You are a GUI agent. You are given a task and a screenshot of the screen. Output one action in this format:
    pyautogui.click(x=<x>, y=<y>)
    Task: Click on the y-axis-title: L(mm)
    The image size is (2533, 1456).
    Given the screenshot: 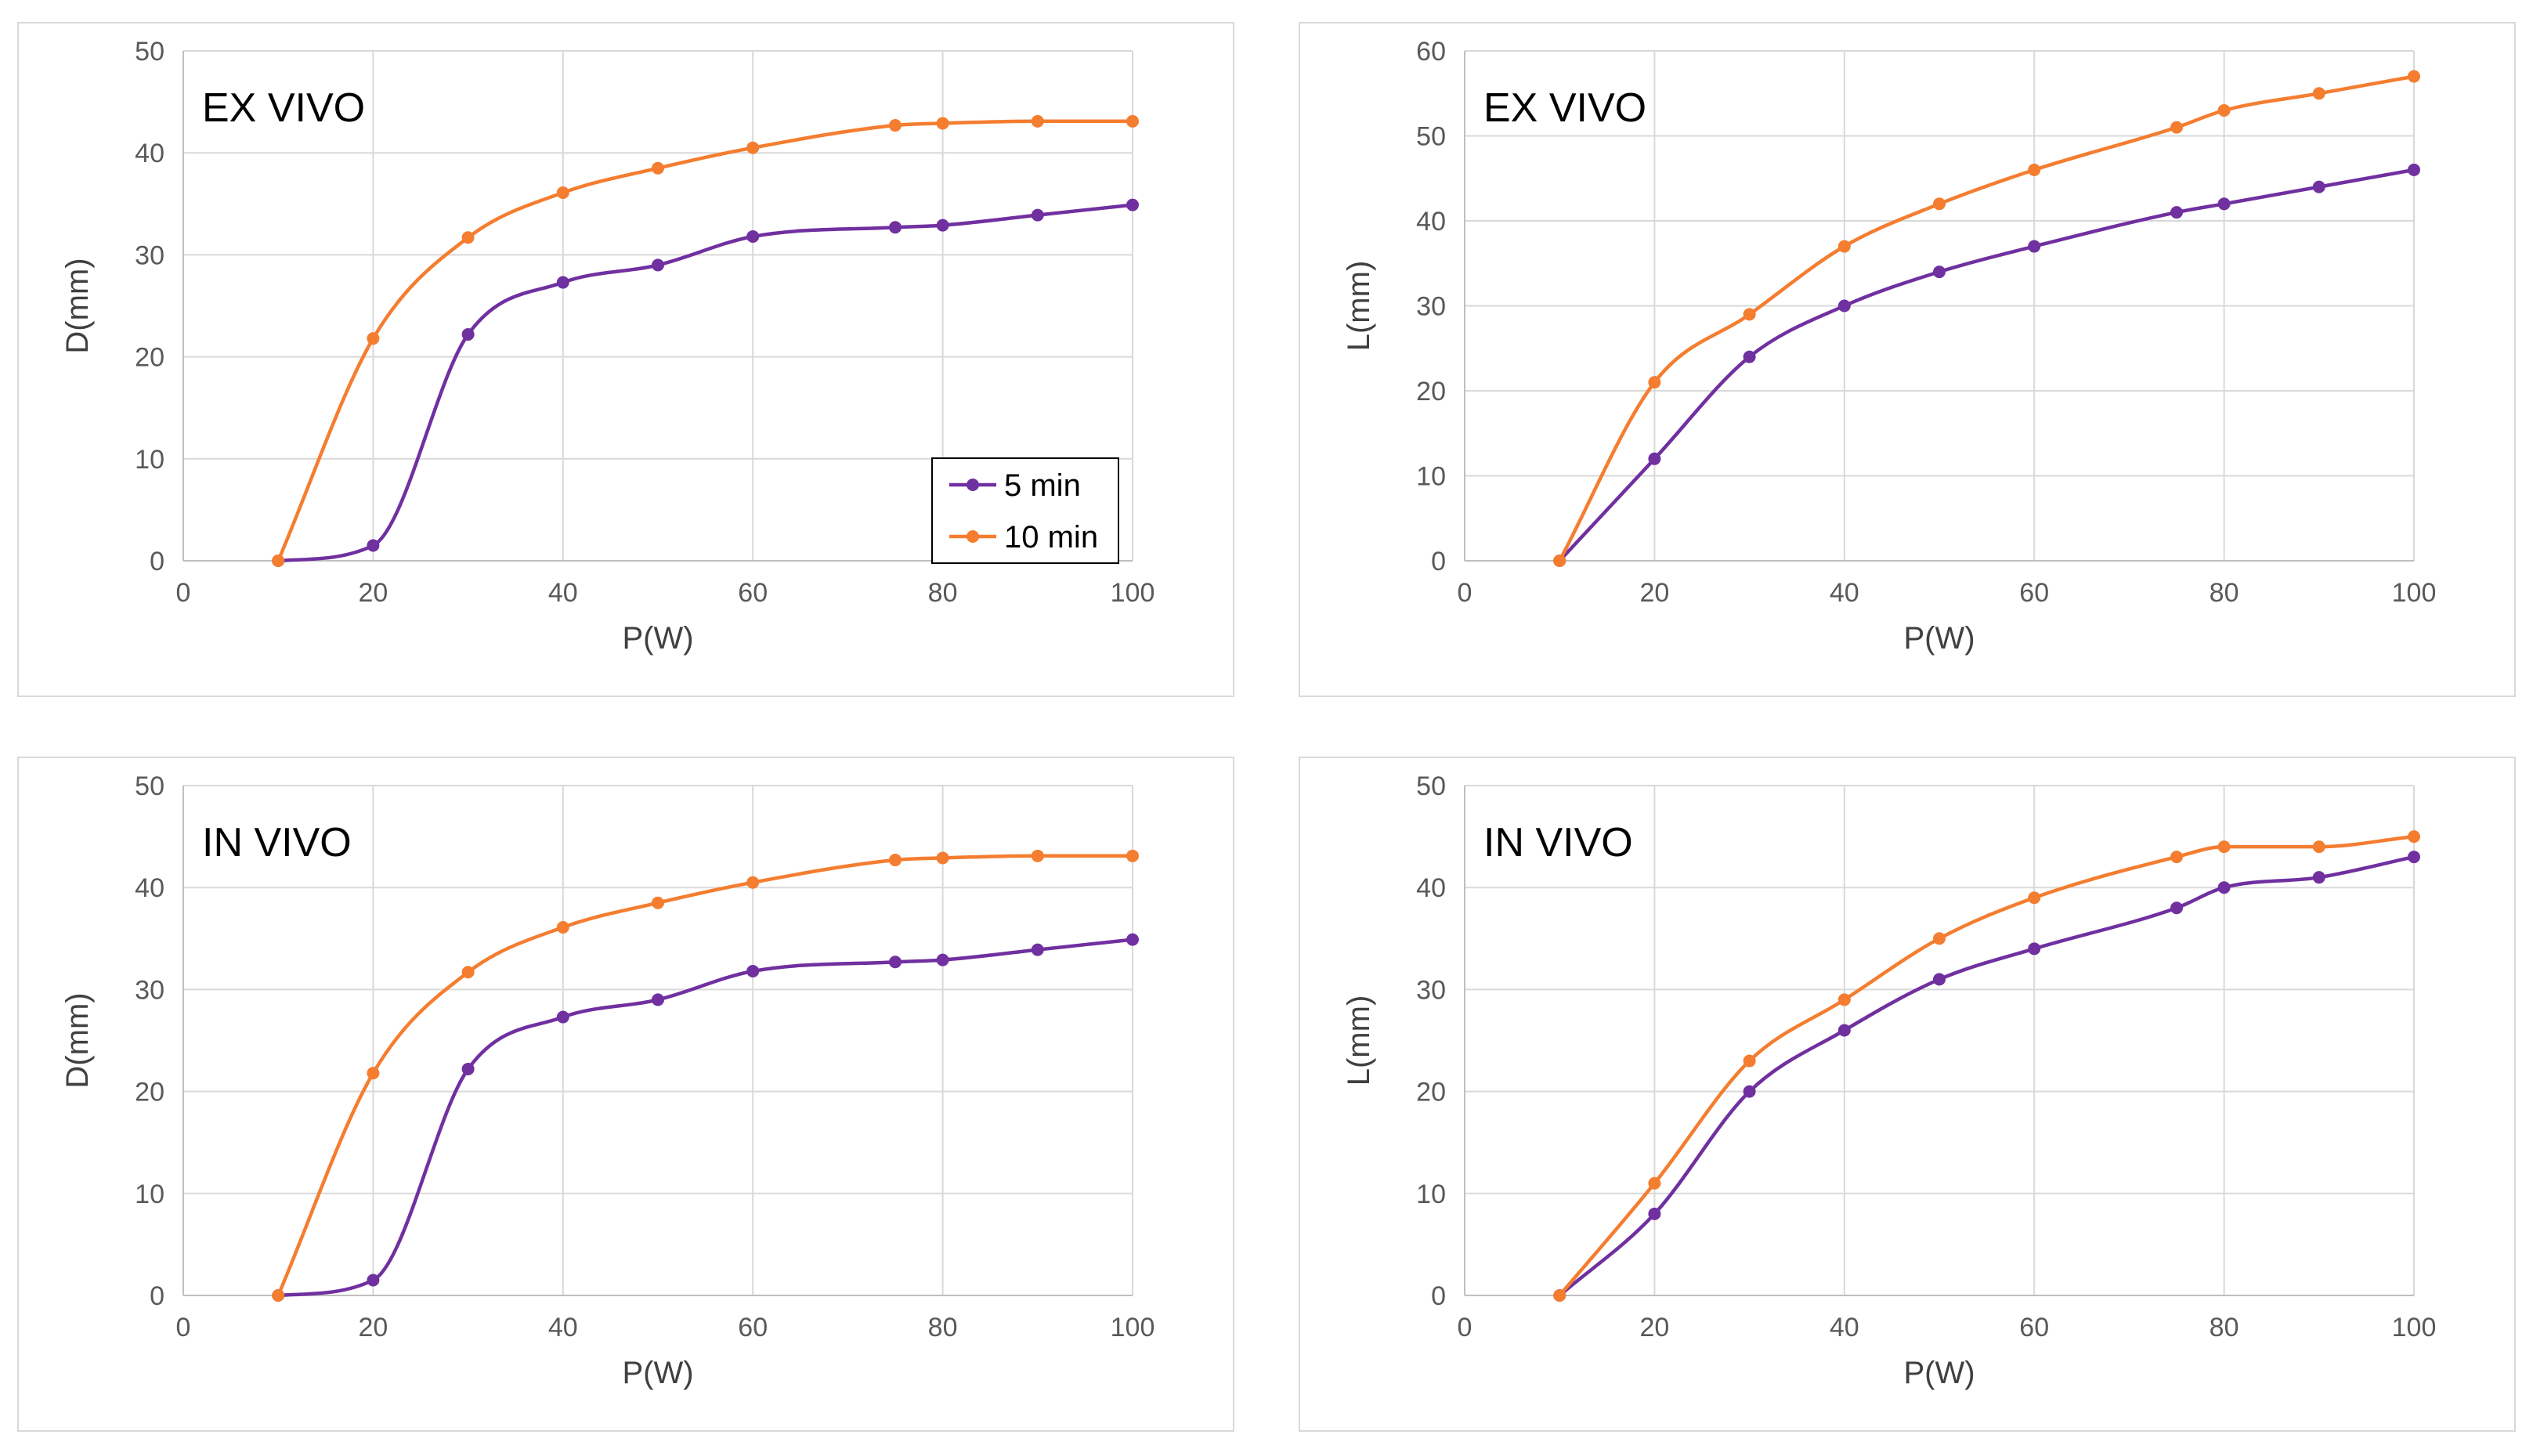 What is the action you would take?
    pyautogui.click(x=1359, y=306)
    